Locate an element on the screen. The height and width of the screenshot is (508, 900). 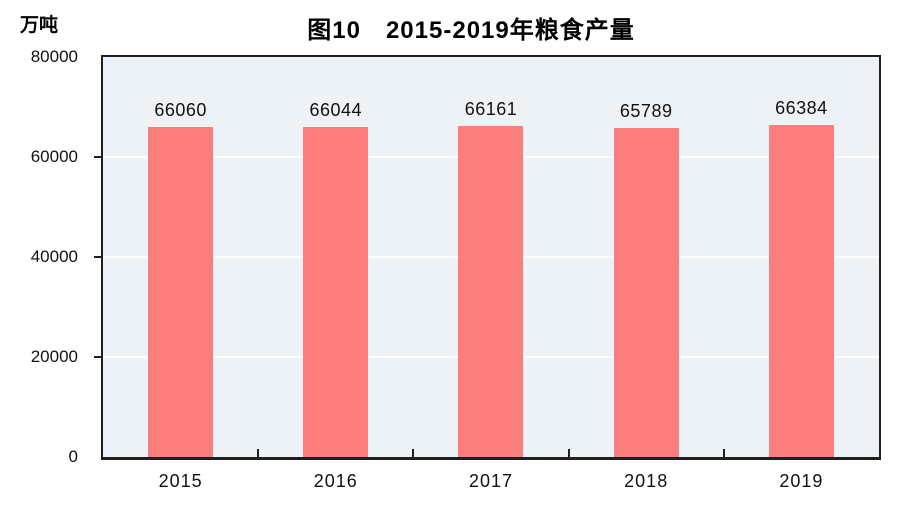
bar-value-label: 66060 is located at coordinates (180, 109).